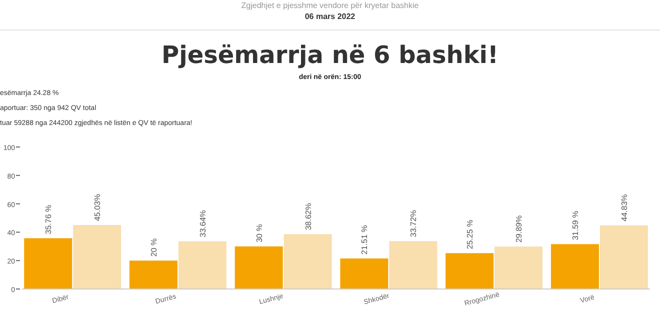 Image resolution: width=660 pixels, height=330 pixels. Describe the element at coordinates (203, 224) in the screenshot. I see `data-label: 33.64%` at that location.